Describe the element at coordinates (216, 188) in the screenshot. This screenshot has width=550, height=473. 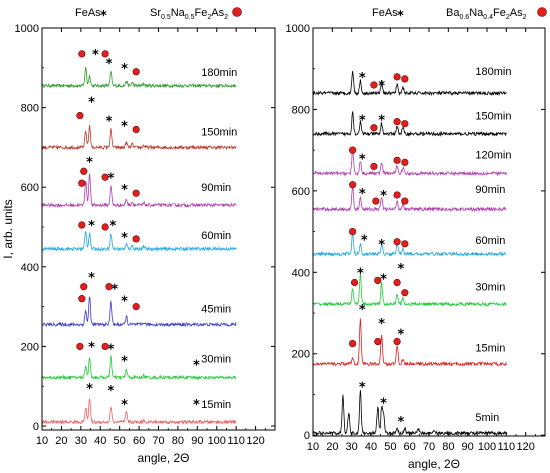
I see `curve-label-90min: 90min` at that location.